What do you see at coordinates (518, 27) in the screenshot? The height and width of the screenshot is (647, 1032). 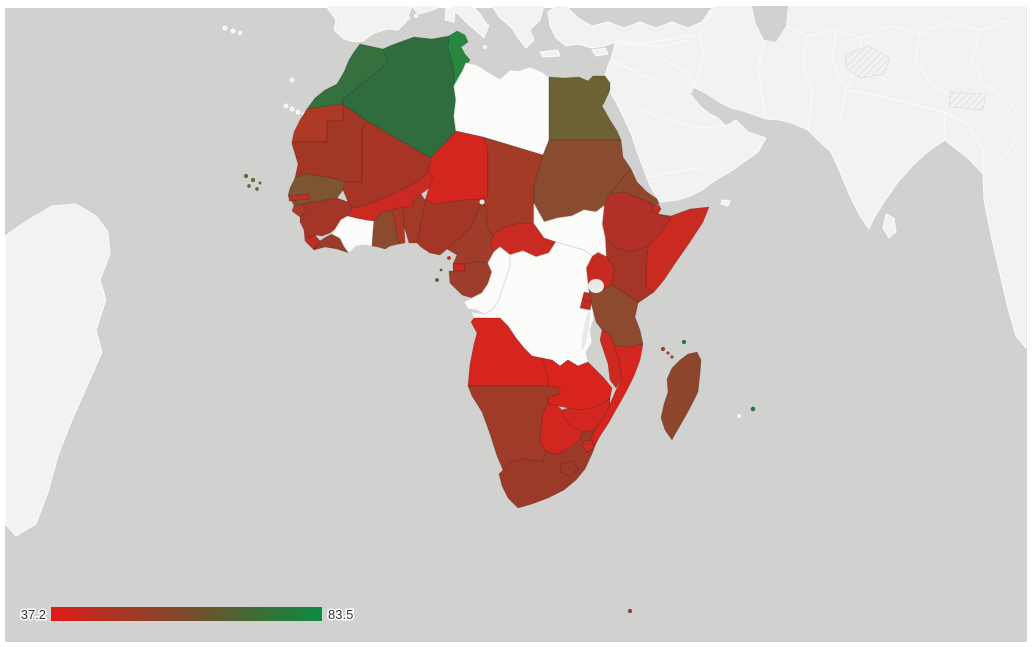 I see `landmass-balkans-greece` at bounding box center [518, 27].